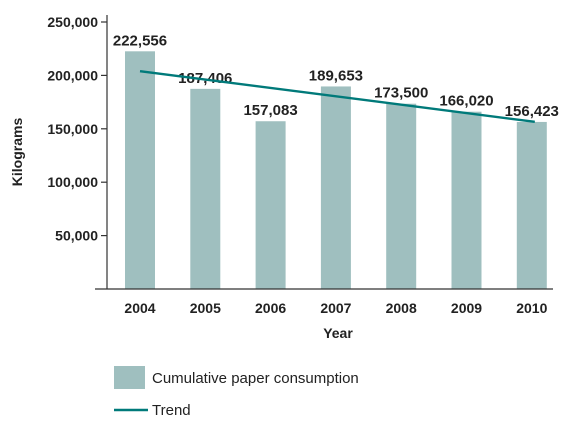 The width and height of the screenshot is (561, 426). What do you see at coordinates (171, 410) in the screenshot?
I see `legend-label-trend: Trend` at bounding box center [171, 410].